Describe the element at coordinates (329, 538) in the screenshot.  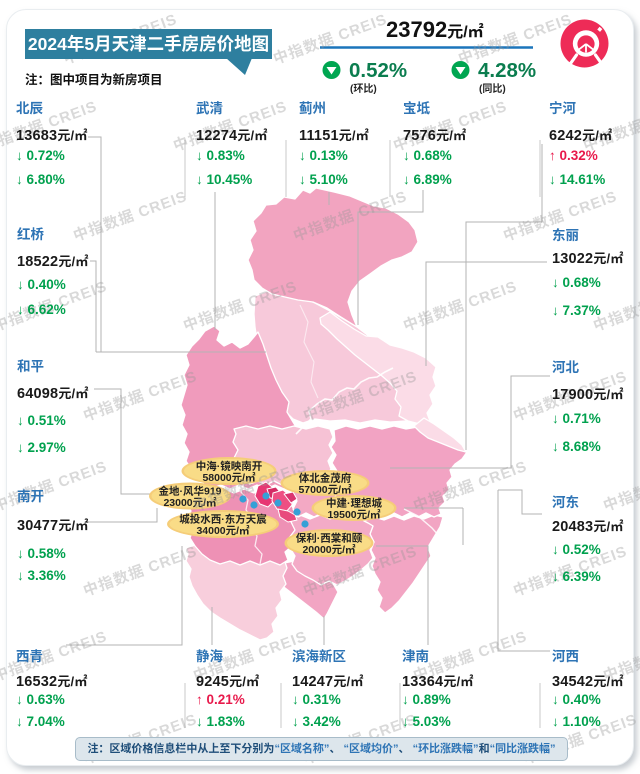
I see `svg-text: 保利·西棠和颐` at that location.